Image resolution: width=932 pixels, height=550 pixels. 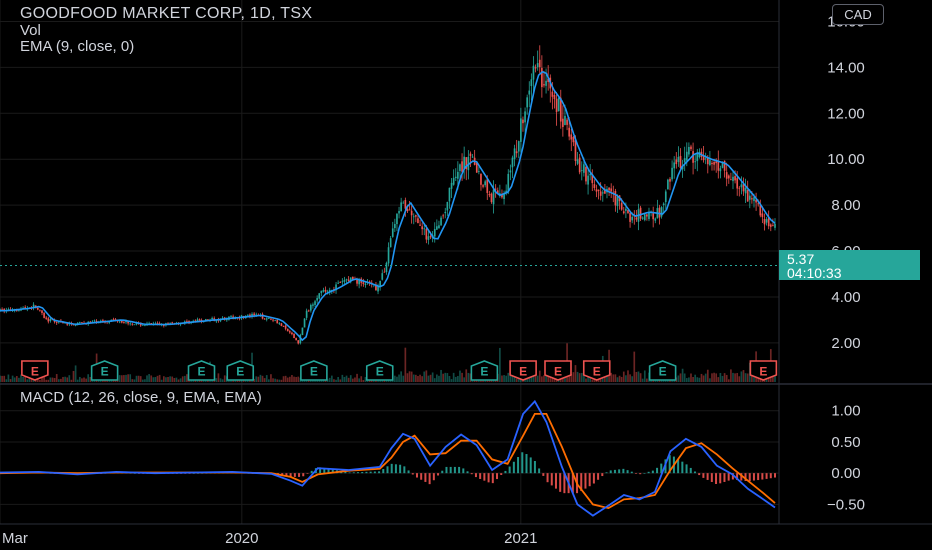 What do you see at coordinates (77, 46) in the screenshot?
I see `ema-legend: EMA (9, close, 0)` at bounding box center [77, 46].